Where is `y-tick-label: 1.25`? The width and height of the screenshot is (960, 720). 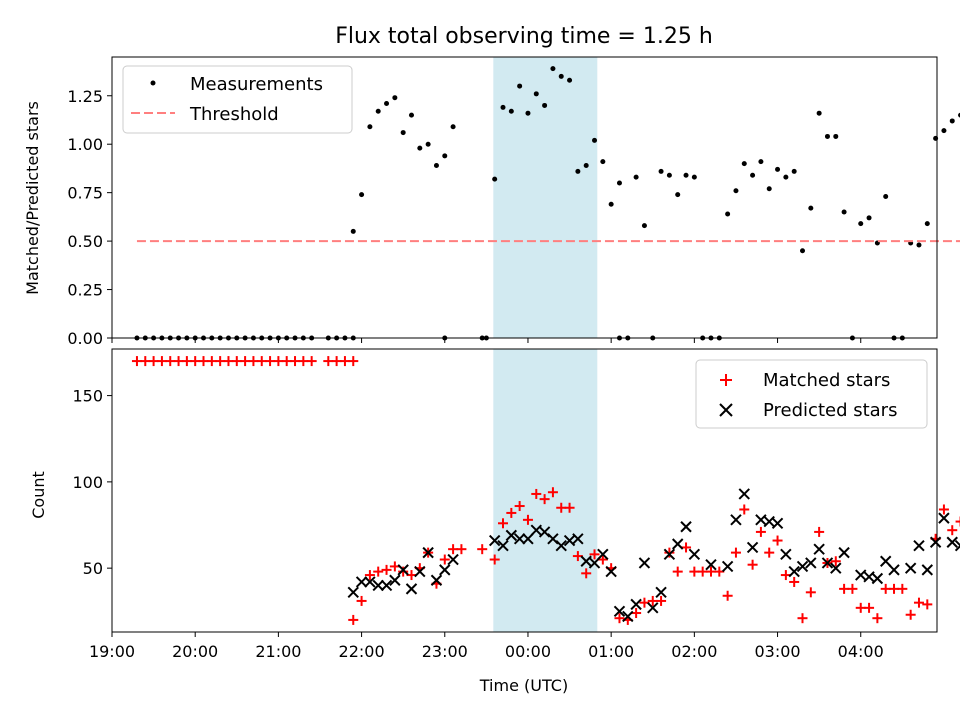
y-tick-label: 1.25 is located at coordinates (85, 96).